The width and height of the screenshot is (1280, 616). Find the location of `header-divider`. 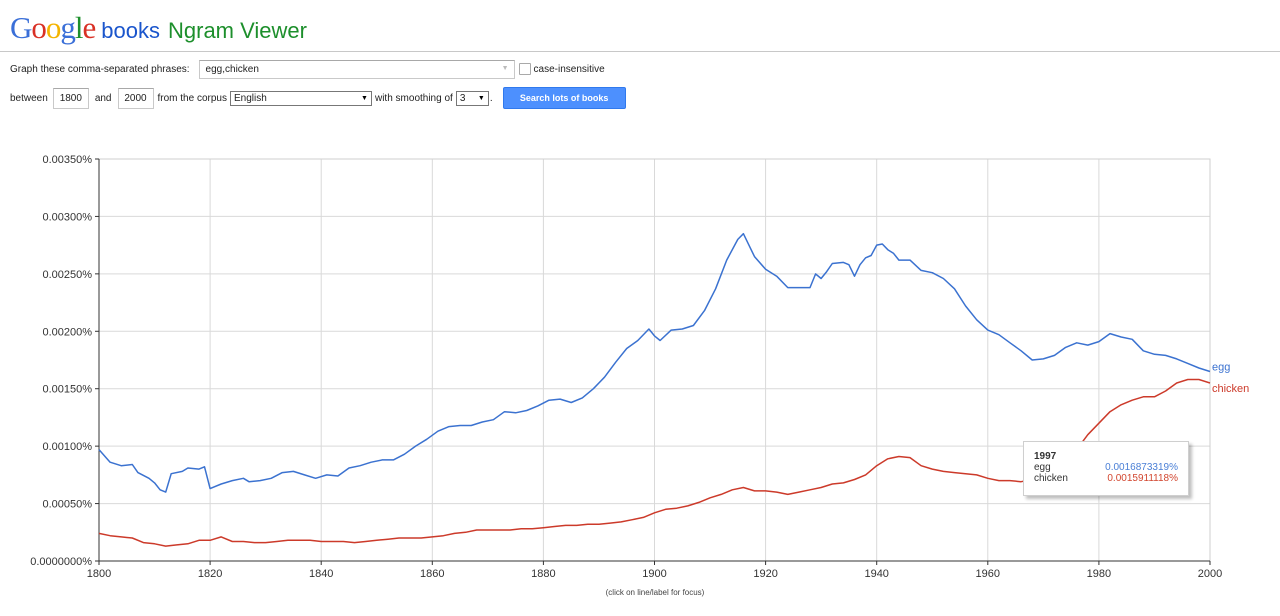

header-divider is located at coordinates (640, 51).